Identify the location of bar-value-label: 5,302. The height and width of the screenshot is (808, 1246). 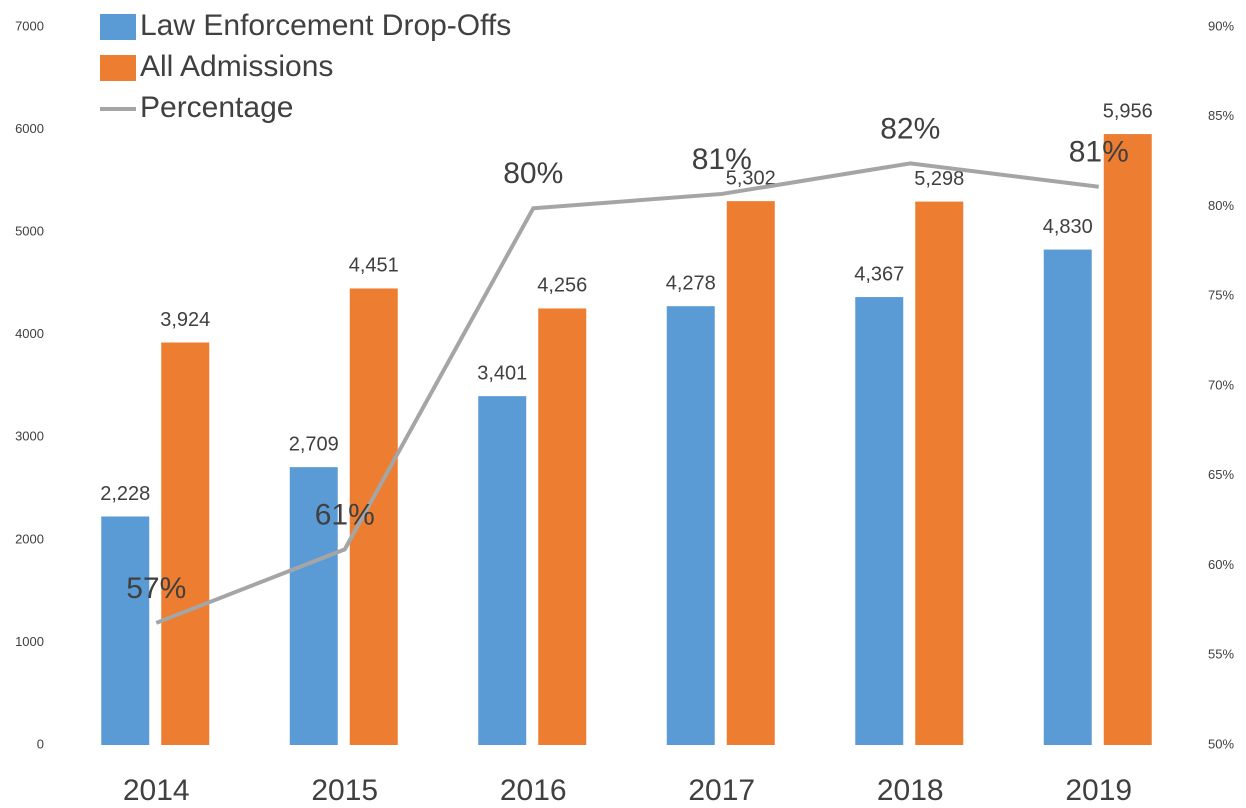
(751, 178).